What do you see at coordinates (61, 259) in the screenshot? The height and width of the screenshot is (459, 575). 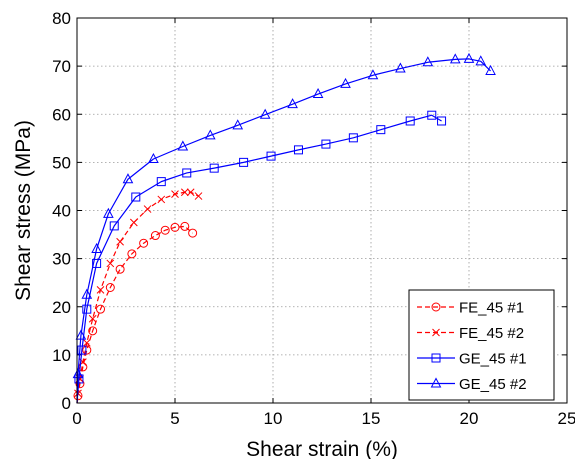 I see `y-tick-label: 30` at bounding box center [61, 259].